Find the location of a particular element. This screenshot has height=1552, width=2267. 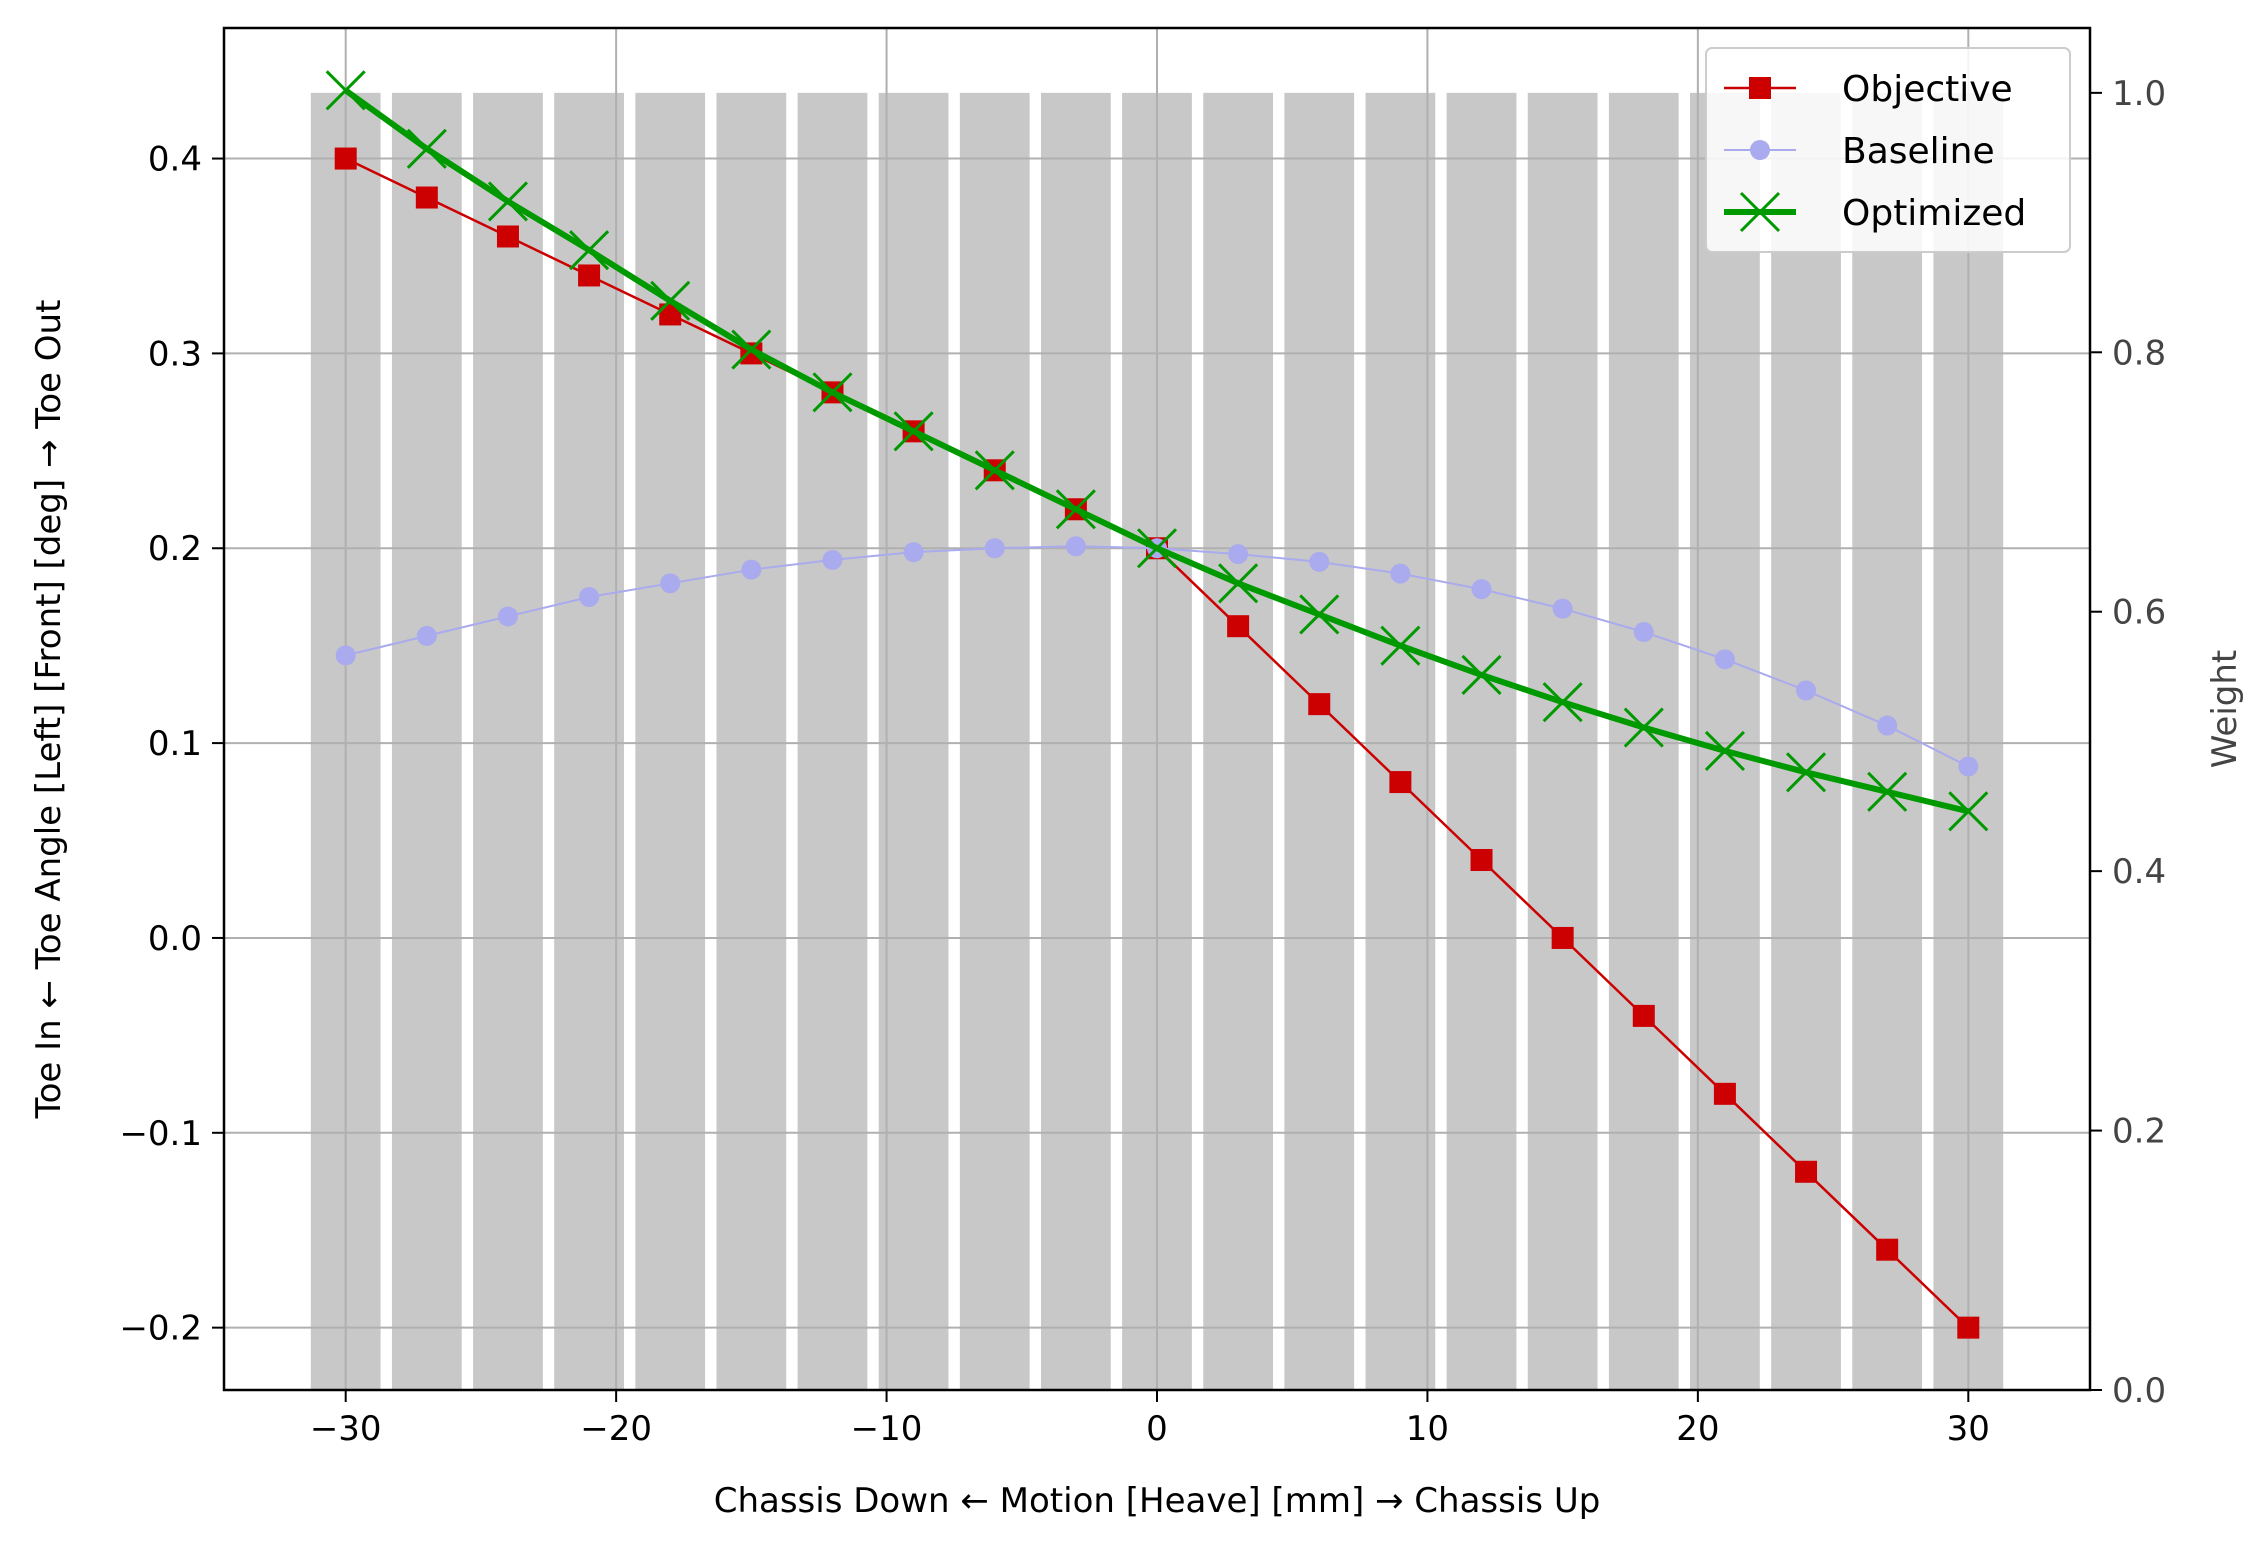

y-tick-label: −0.1 is located at coordinates (160, 1134).